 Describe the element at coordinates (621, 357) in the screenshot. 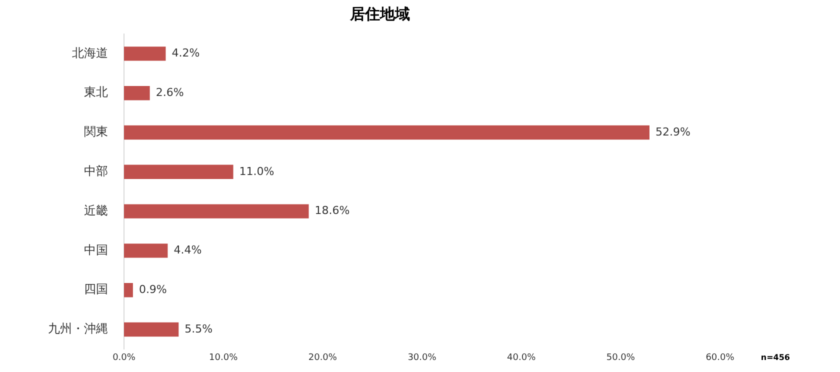

I see `x-tick-label: 50.0%` at that location.